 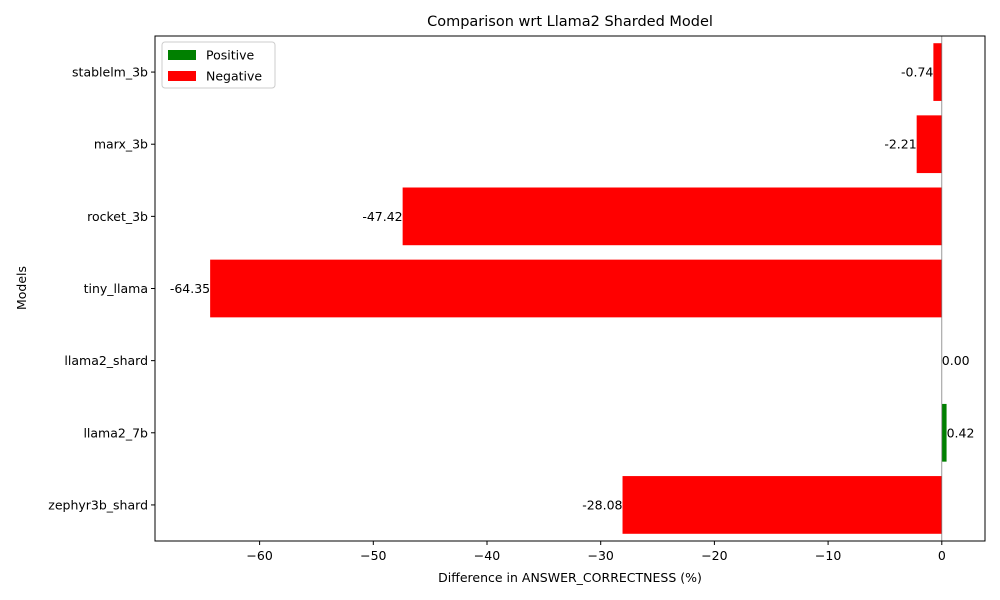 What do you see at coordinates (601, 555) in the screenshot?
I see `x-tick-label: −30` at bounding box center [601, 555].